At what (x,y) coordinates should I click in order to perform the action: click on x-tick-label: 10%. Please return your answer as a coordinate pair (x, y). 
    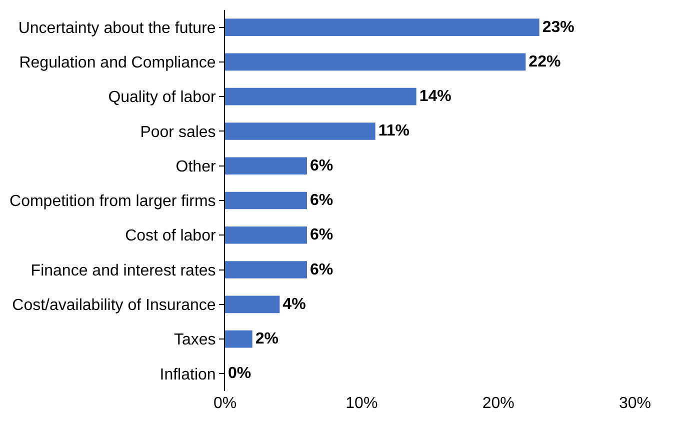
    Looking at the image, I should click on (362, 403).